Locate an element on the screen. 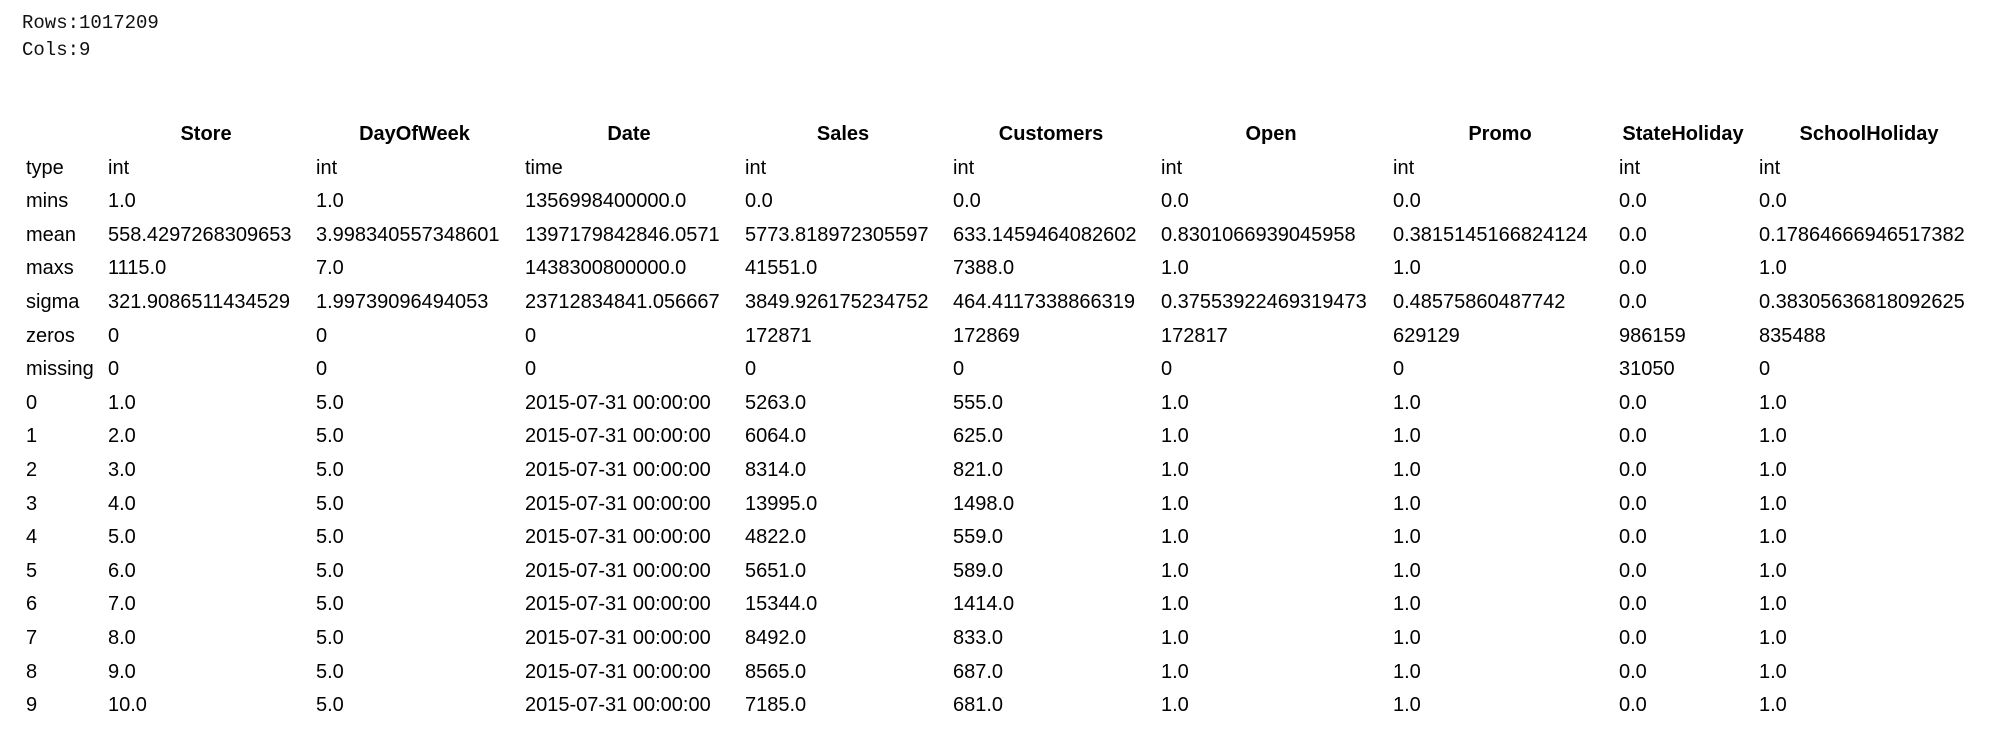 Image resolution: width=1999 pixels, height=736 pixels. row-label: type is located at coordinates (45, 167).